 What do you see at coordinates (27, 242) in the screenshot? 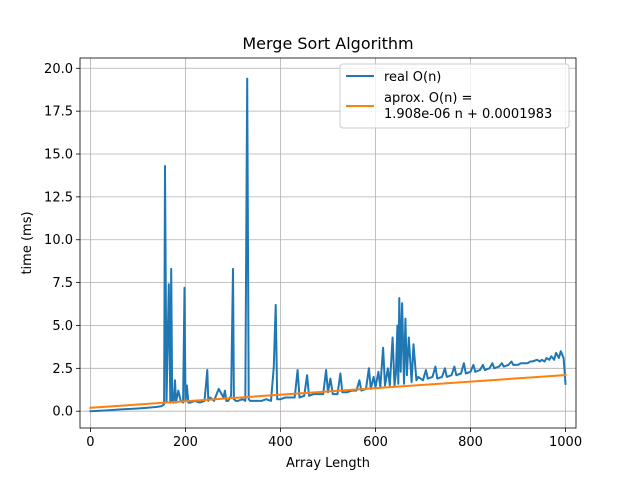
I see `y-axis-label: time (ms)` at bounding box center [27, 242].